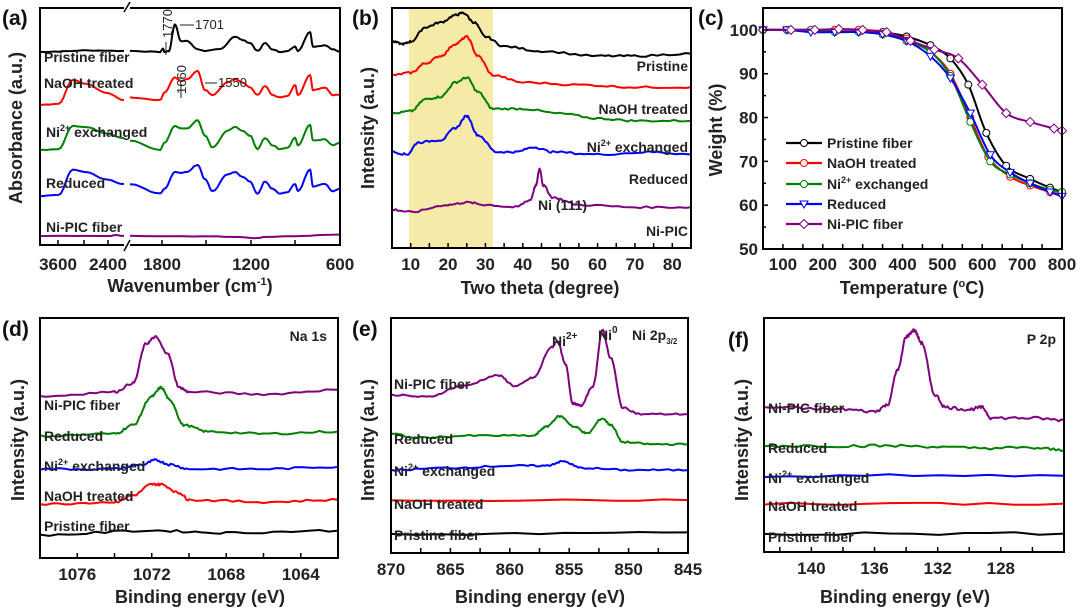 The image size is (1080, 612). What do you see at coordinates (365, 329) in the screenshot?
I see `panel-label-e: (e)` at bounding box center [365, 329].